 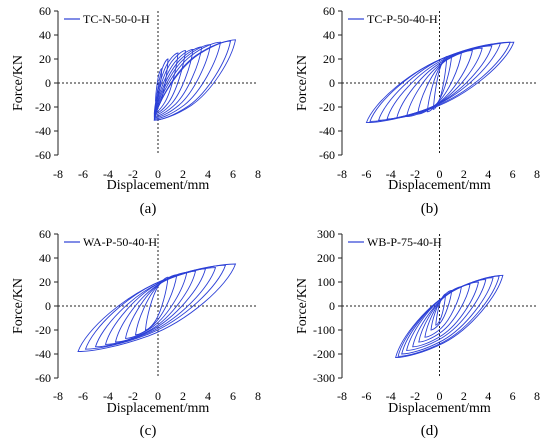 I want to click on panel-label: (d), so click(x=430, y=431).